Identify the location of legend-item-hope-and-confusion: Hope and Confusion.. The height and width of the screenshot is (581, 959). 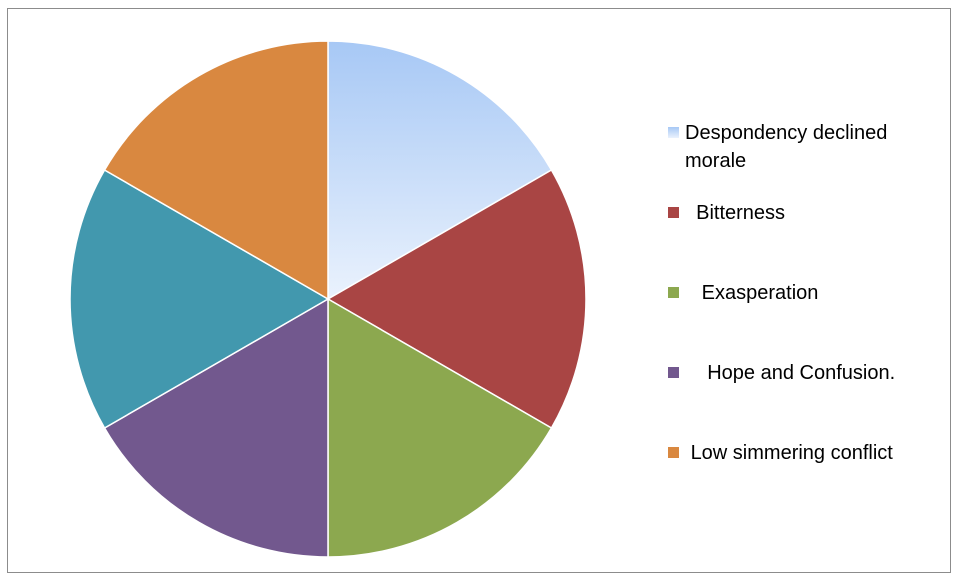
(813, 373).